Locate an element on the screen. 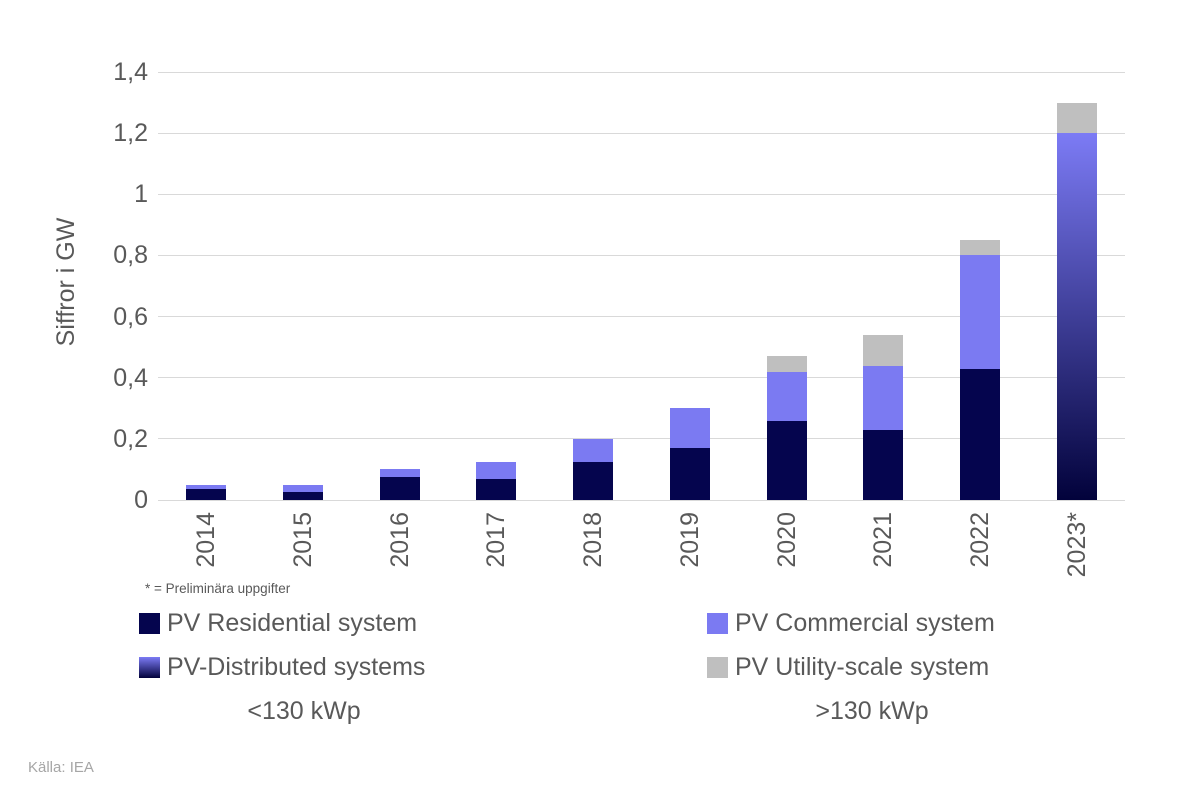 This screenshot has height=800, width=1200. legend-item-commercial: PV Commercial system is located at coordinates (872, 623).